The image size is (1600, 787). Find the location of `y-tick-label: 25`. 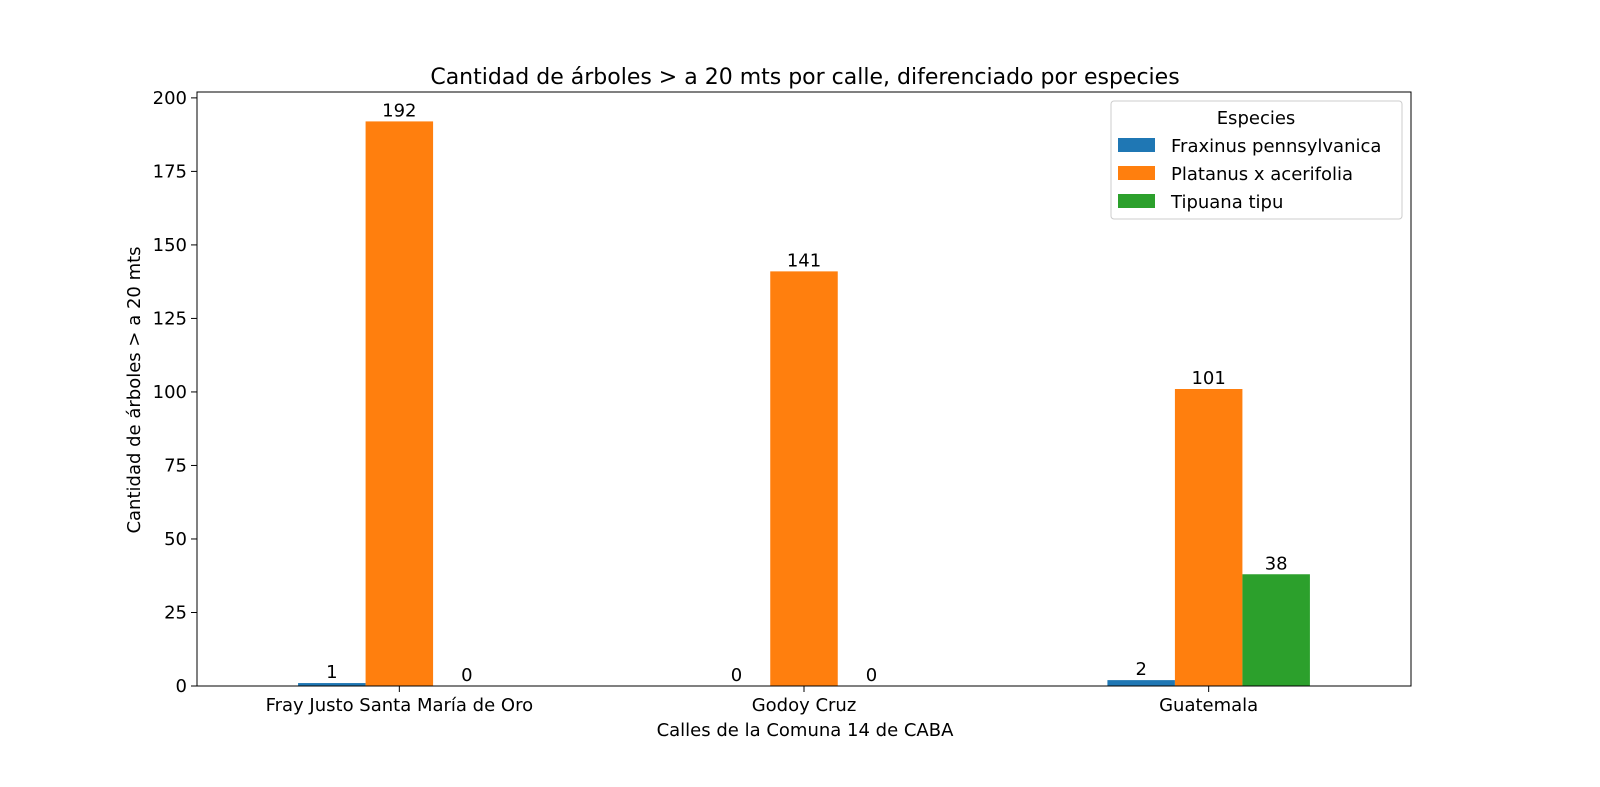

y-tick-label: 25 is located at coordinates (175, 612).